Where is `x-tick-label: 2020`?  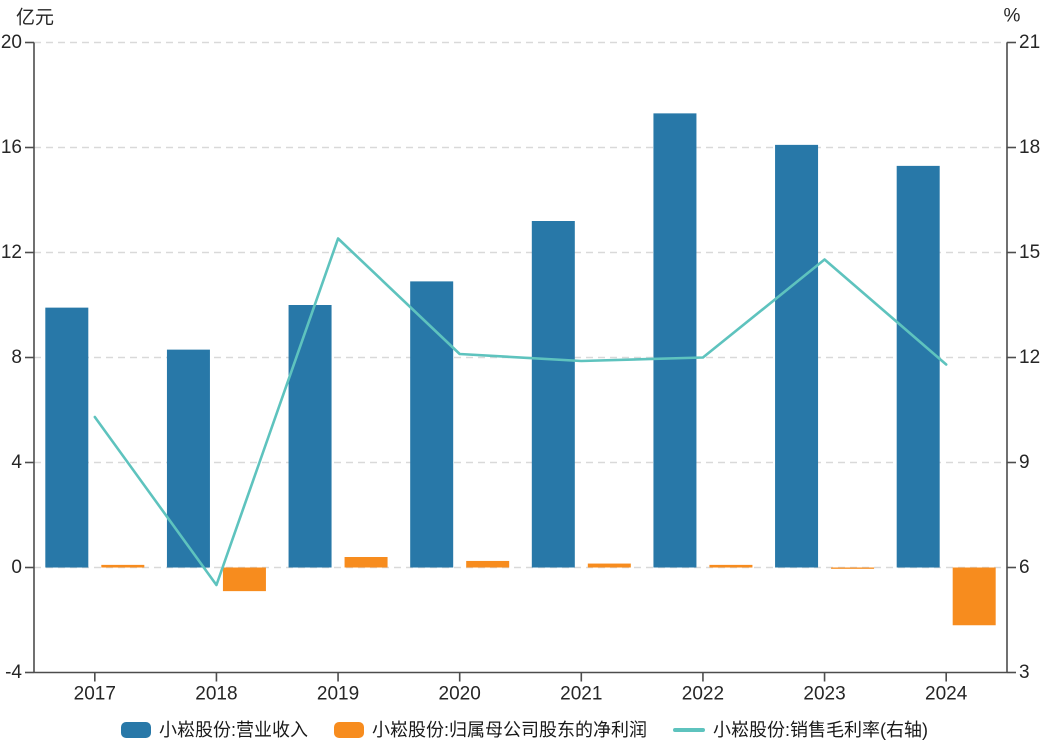 x-tick-label: 2020 is located at coordinates (460, 694).